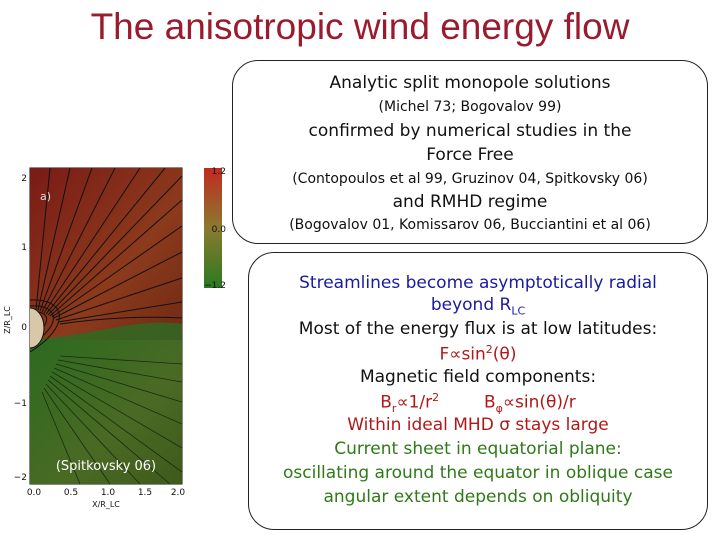  I want to click on br-label: B, so click(386, 402).